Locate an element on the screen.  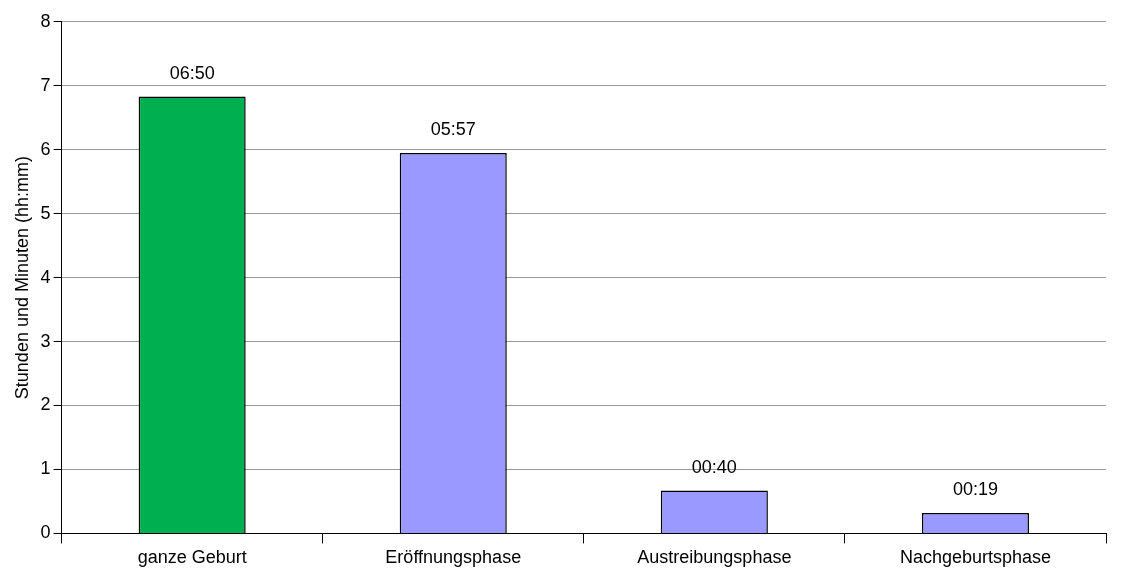
y-tick-label: 1 is located at coordinates (45, 468).